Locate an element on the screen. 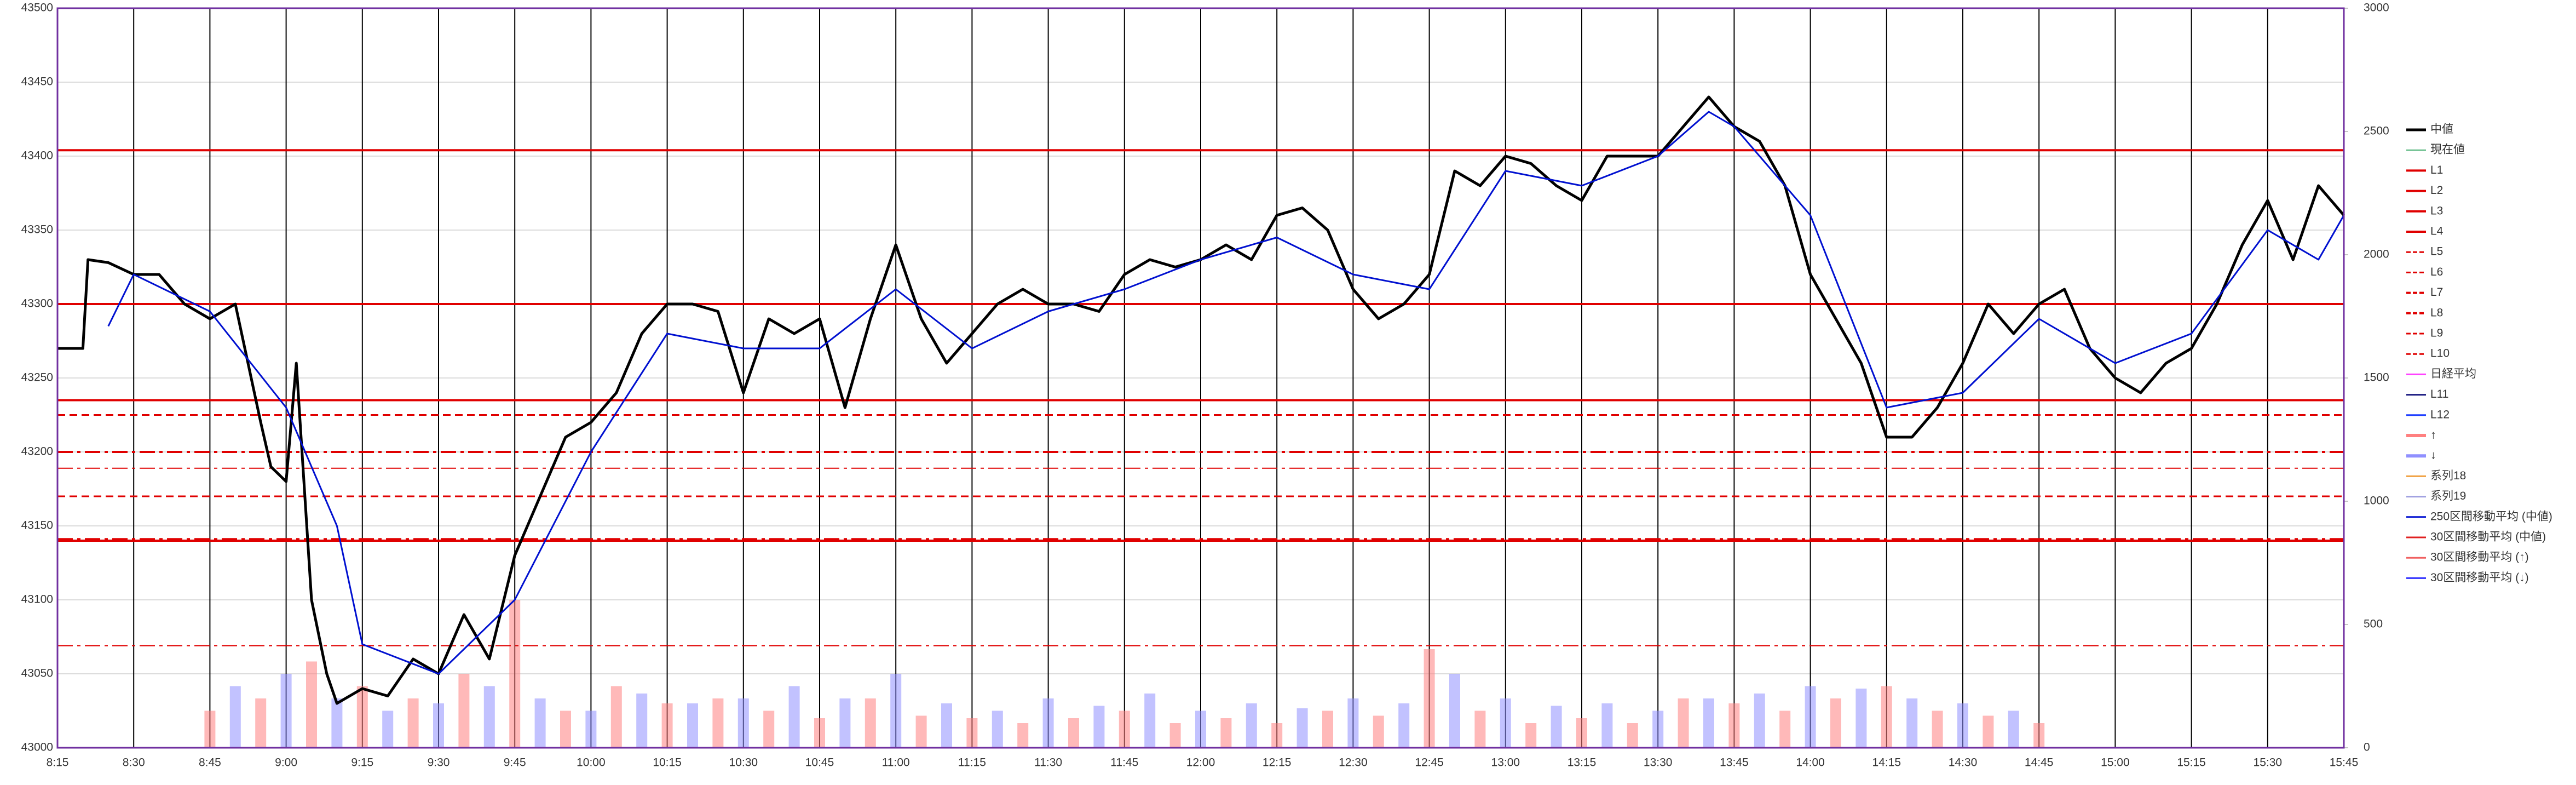 This screenshot has height=785, width=2576. x-tick-label: 10:30 is located at coordinates (743, 763).